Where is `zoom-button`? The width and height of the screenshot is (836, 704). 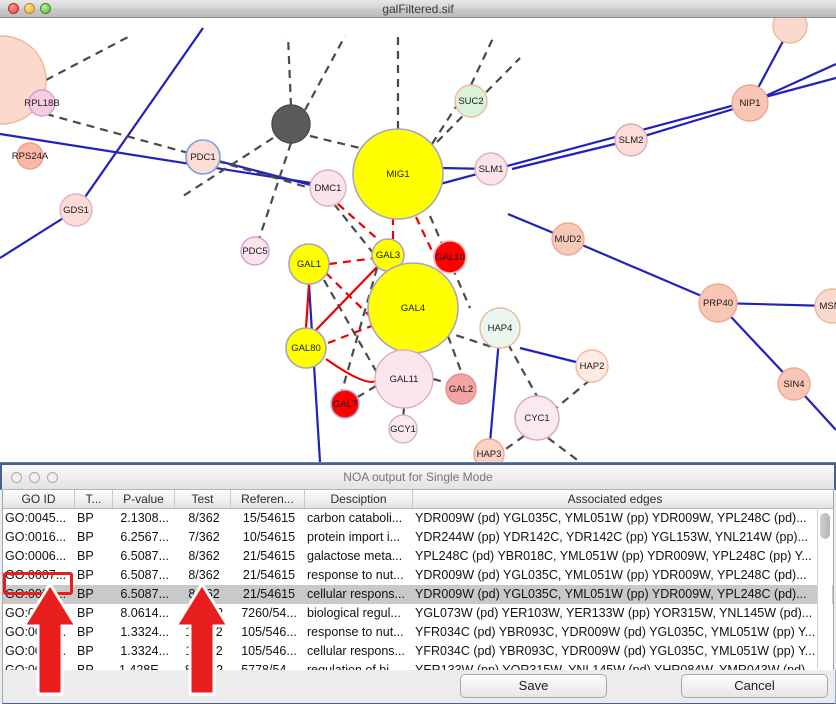
zoom-button is located at coordinates (45, 8).